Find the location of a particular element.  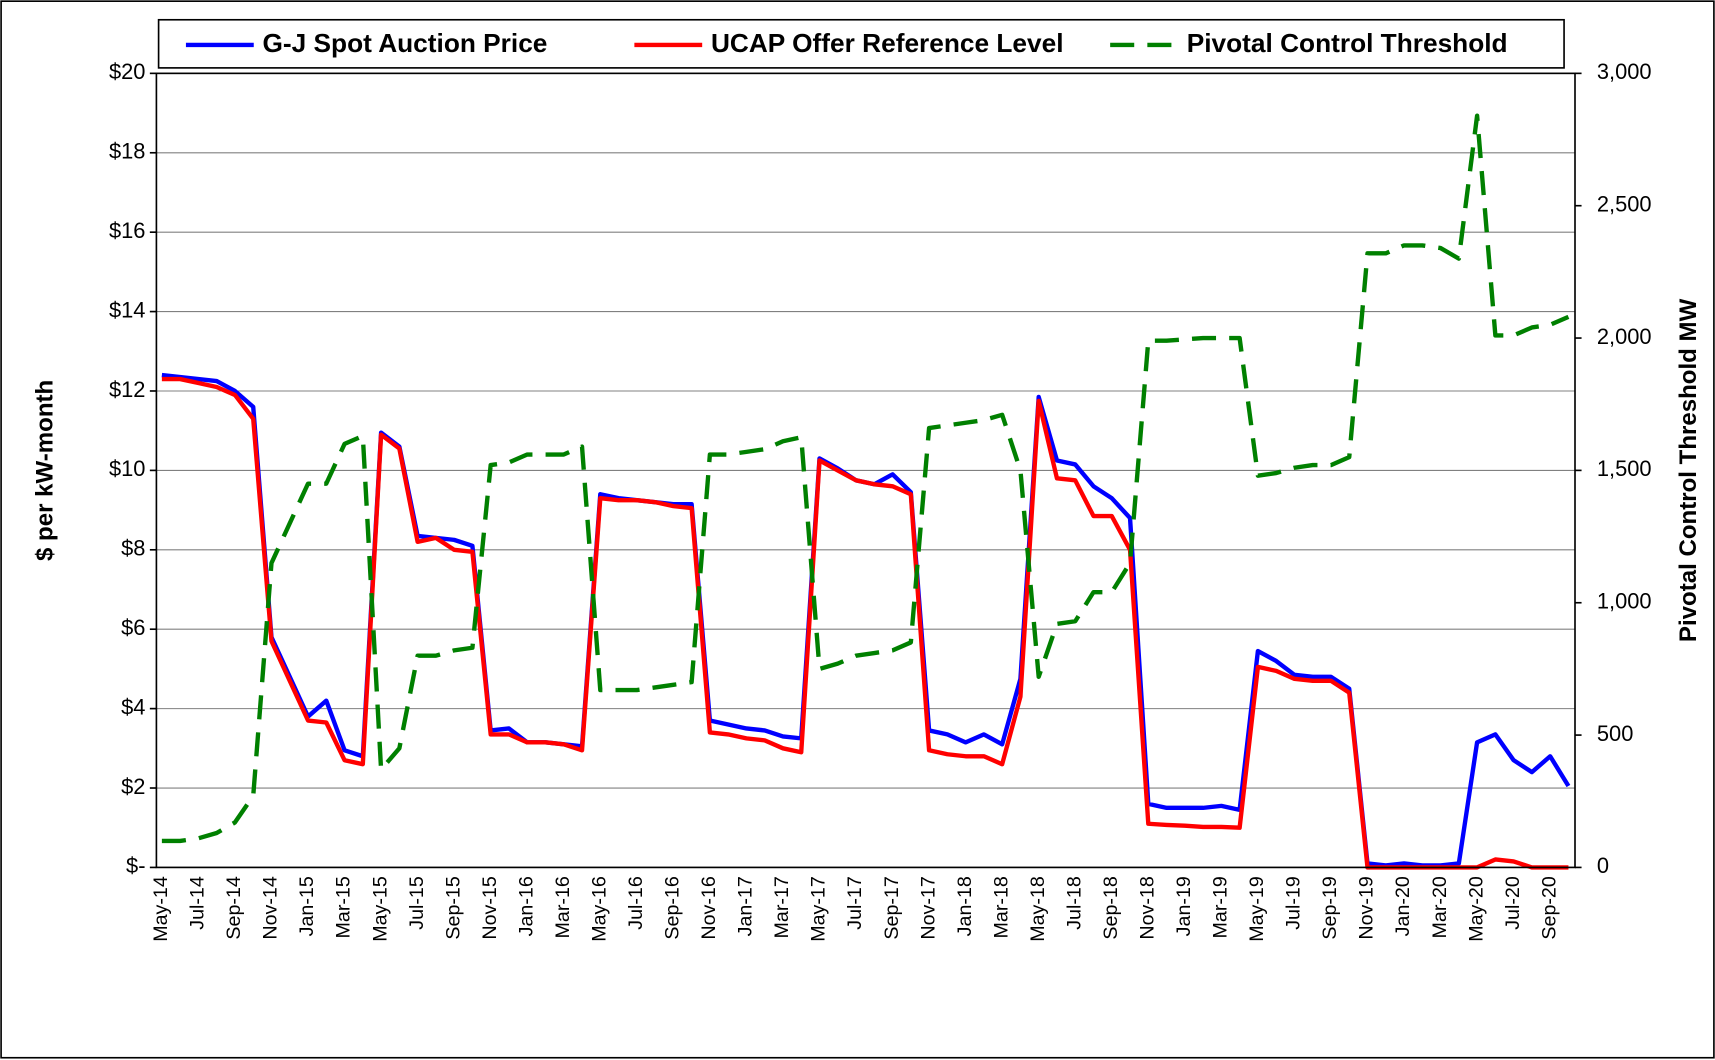

x-tick-label: Nov-16 is located at coordinates (709, 907).